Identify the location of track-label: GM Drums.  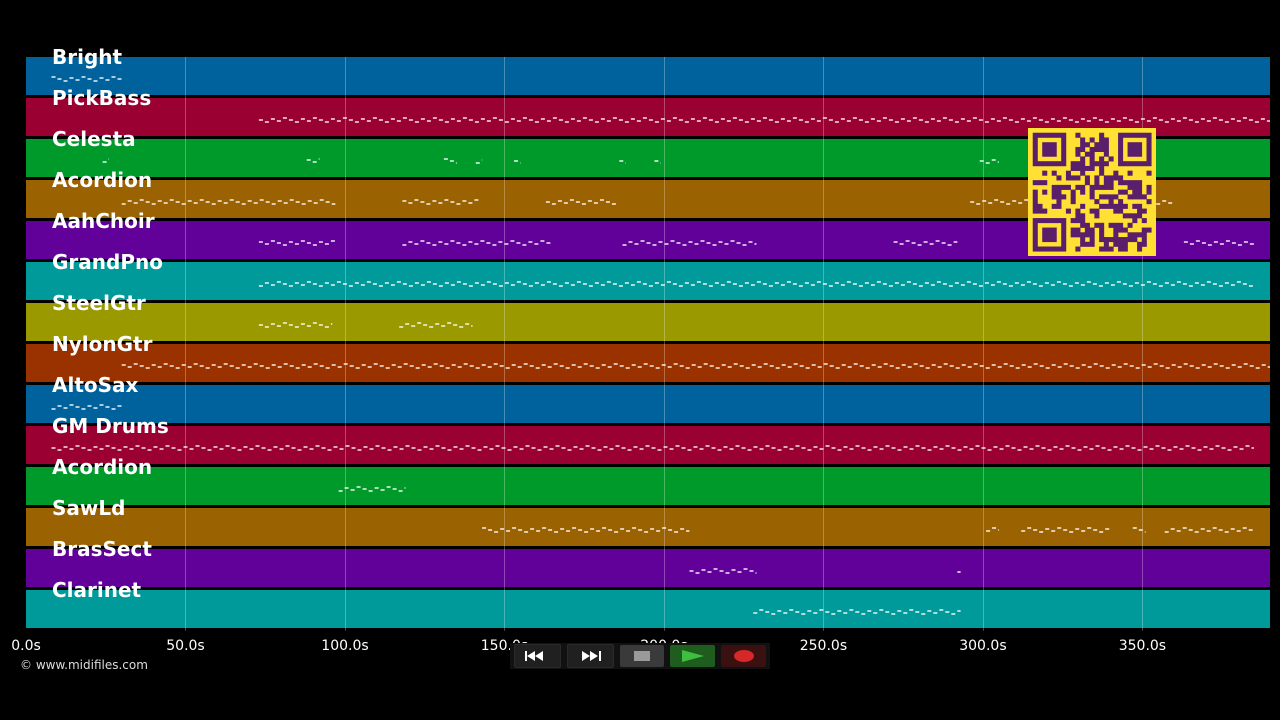
(110, 426).